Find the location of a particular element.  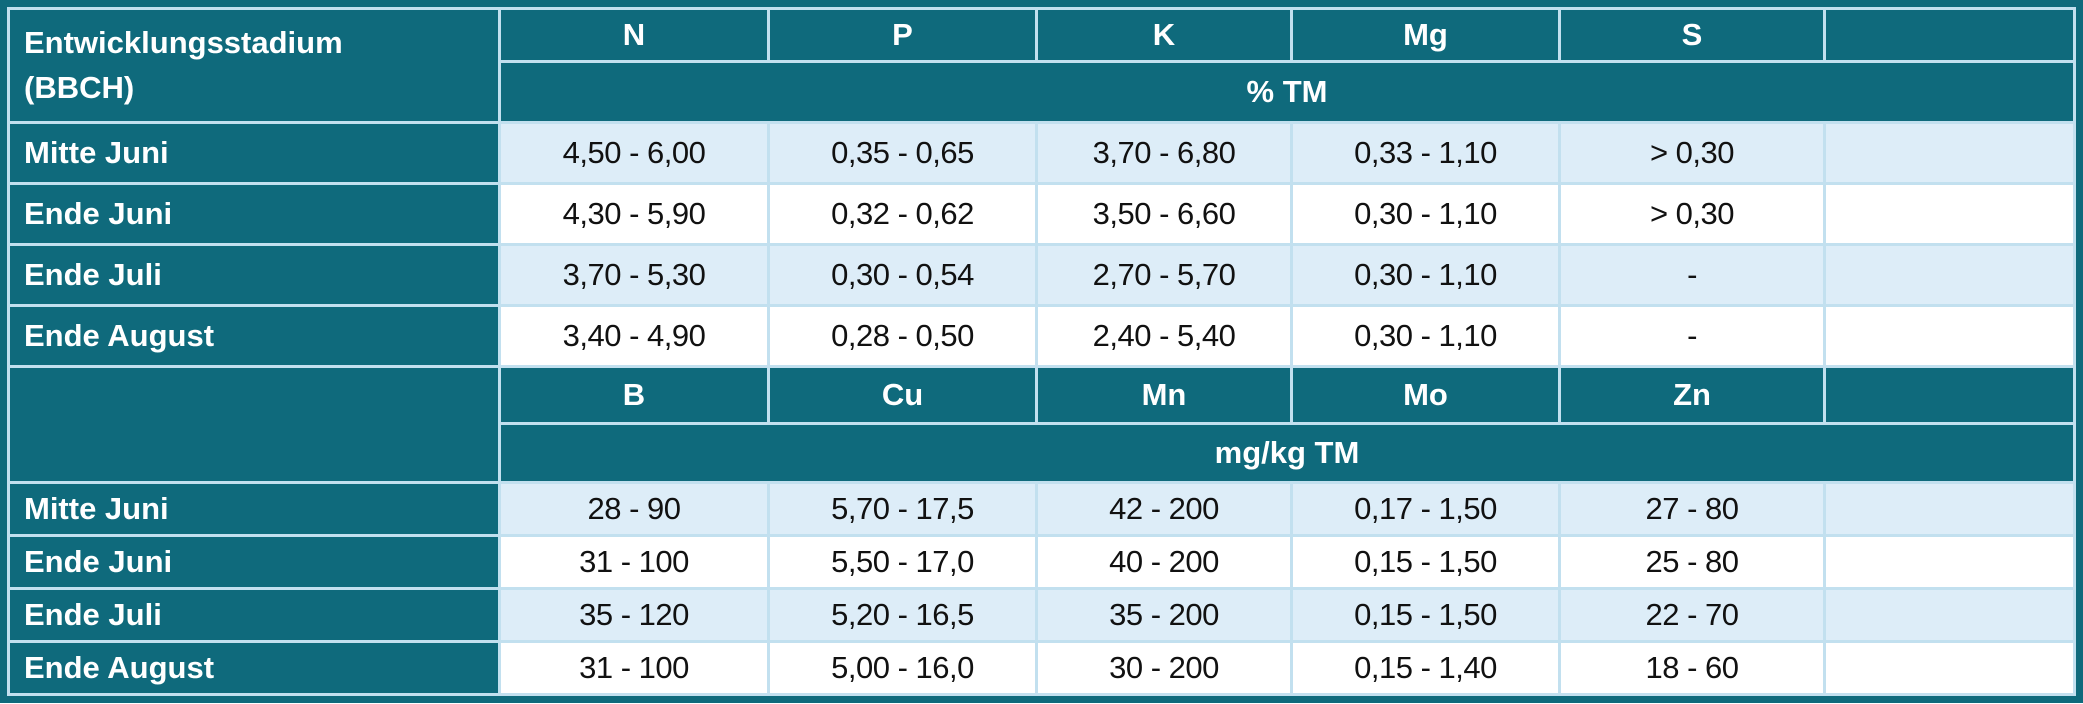

section2-unit-row: mg/kg TM is located at coordinates (1041, 453).